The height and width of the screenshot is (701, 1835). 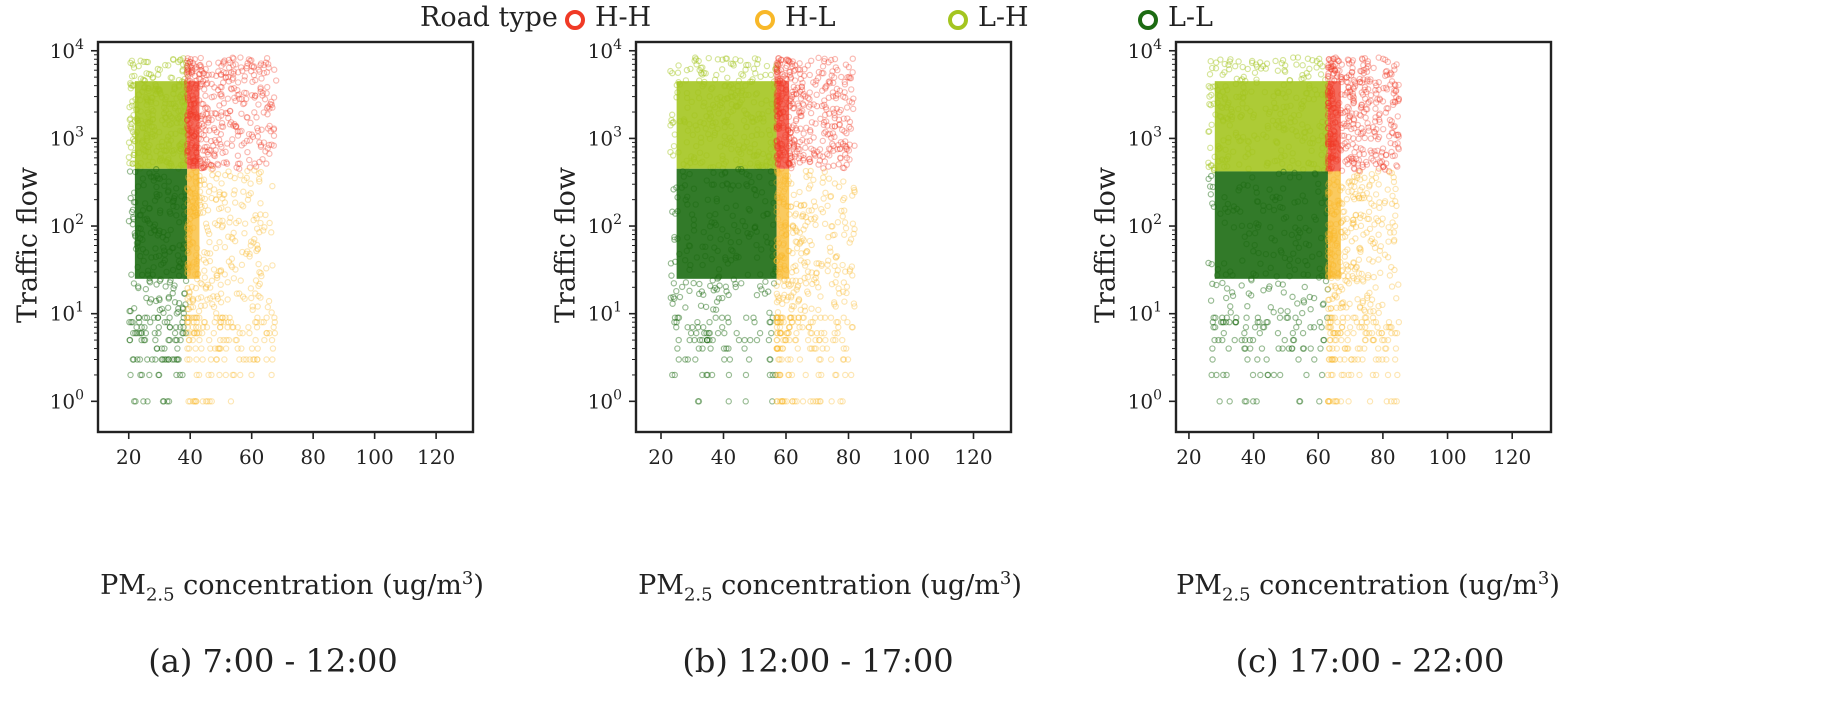 What do you see at coordinates (911, 457) in the screenshot?
I see `x-tick-label: 100` at bounding box center [911, 457].